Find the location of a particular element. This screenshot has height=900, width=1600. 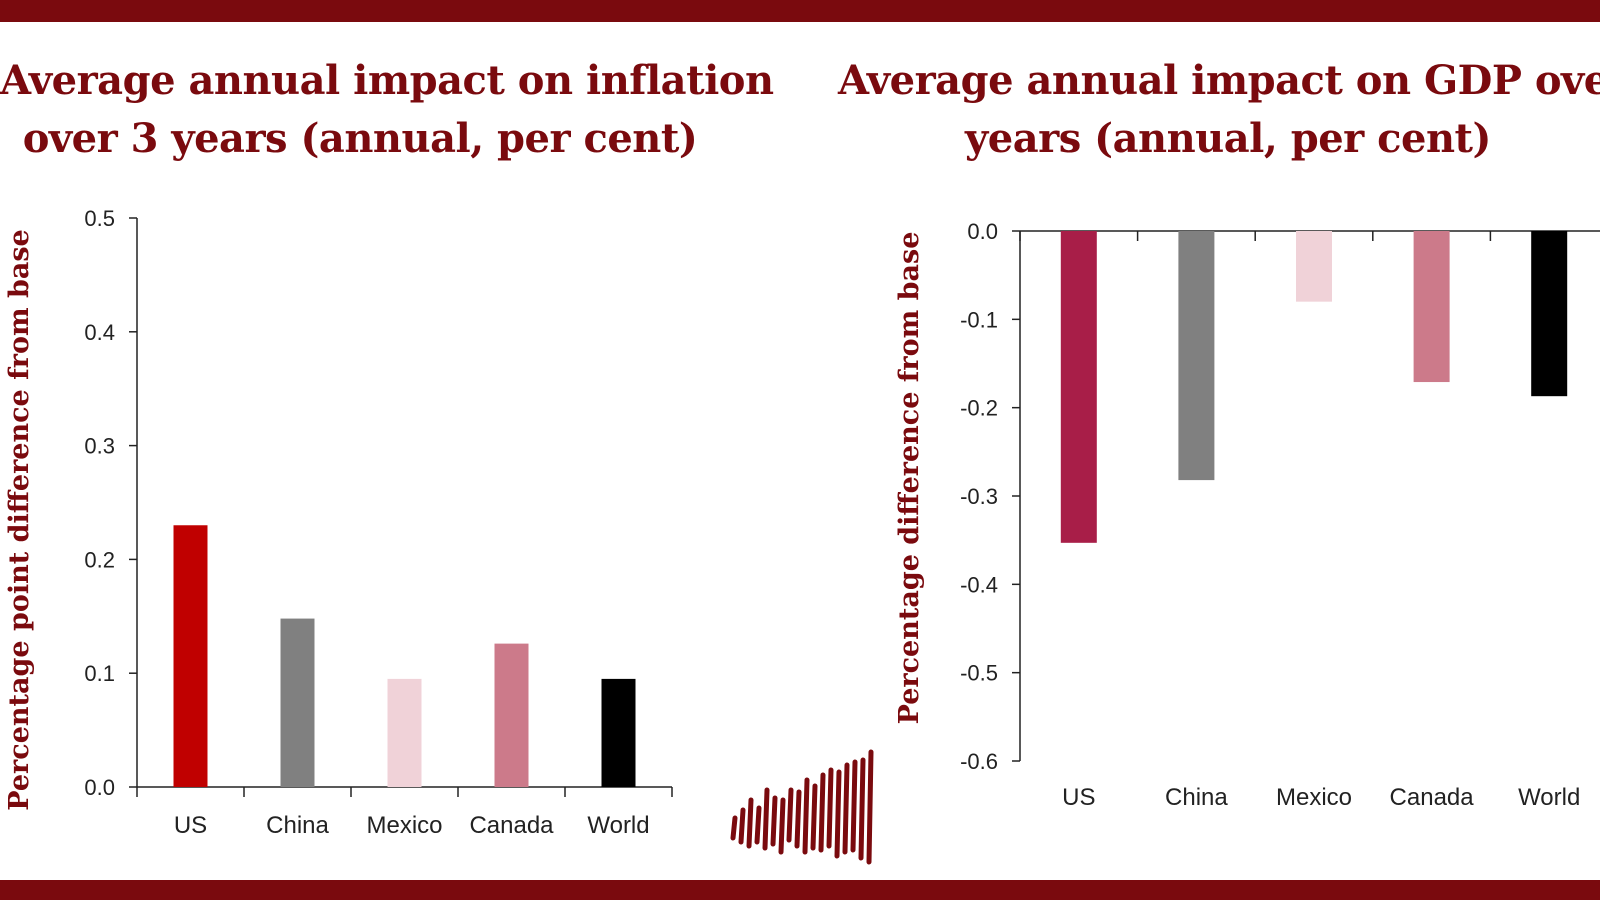

gdp-y-tick-label: -0.6 is located at coordinates (979, 761).